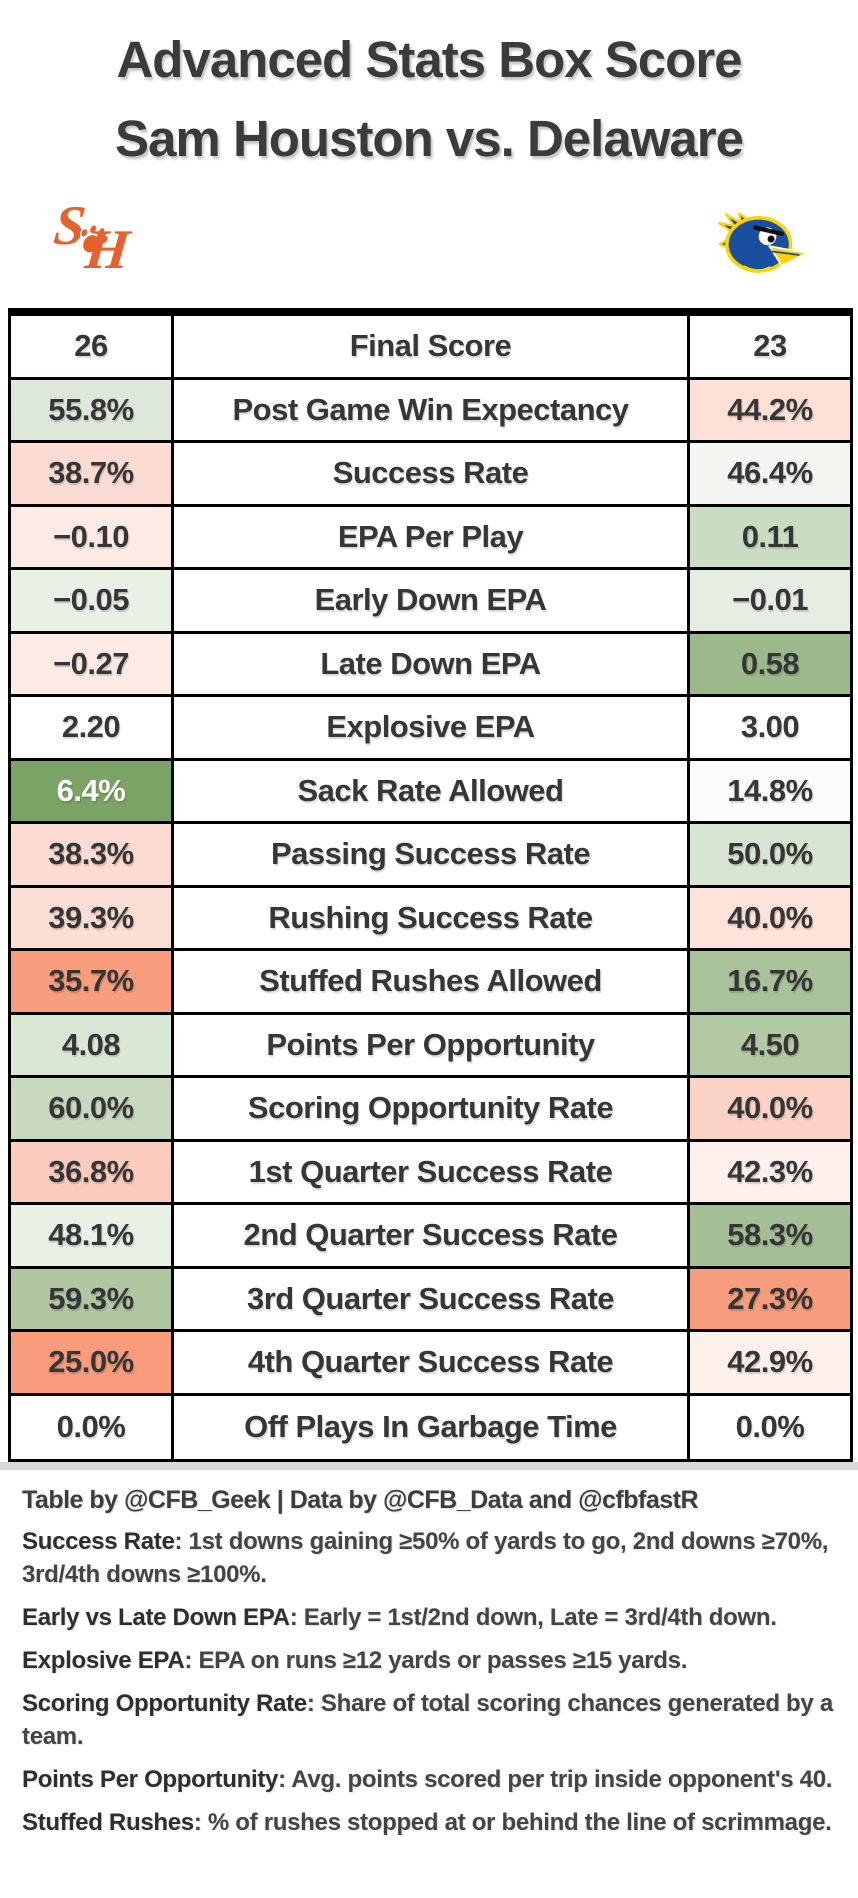  I want to click on metric-label-cell: Sack Rate Allowed, so click(430, 790).